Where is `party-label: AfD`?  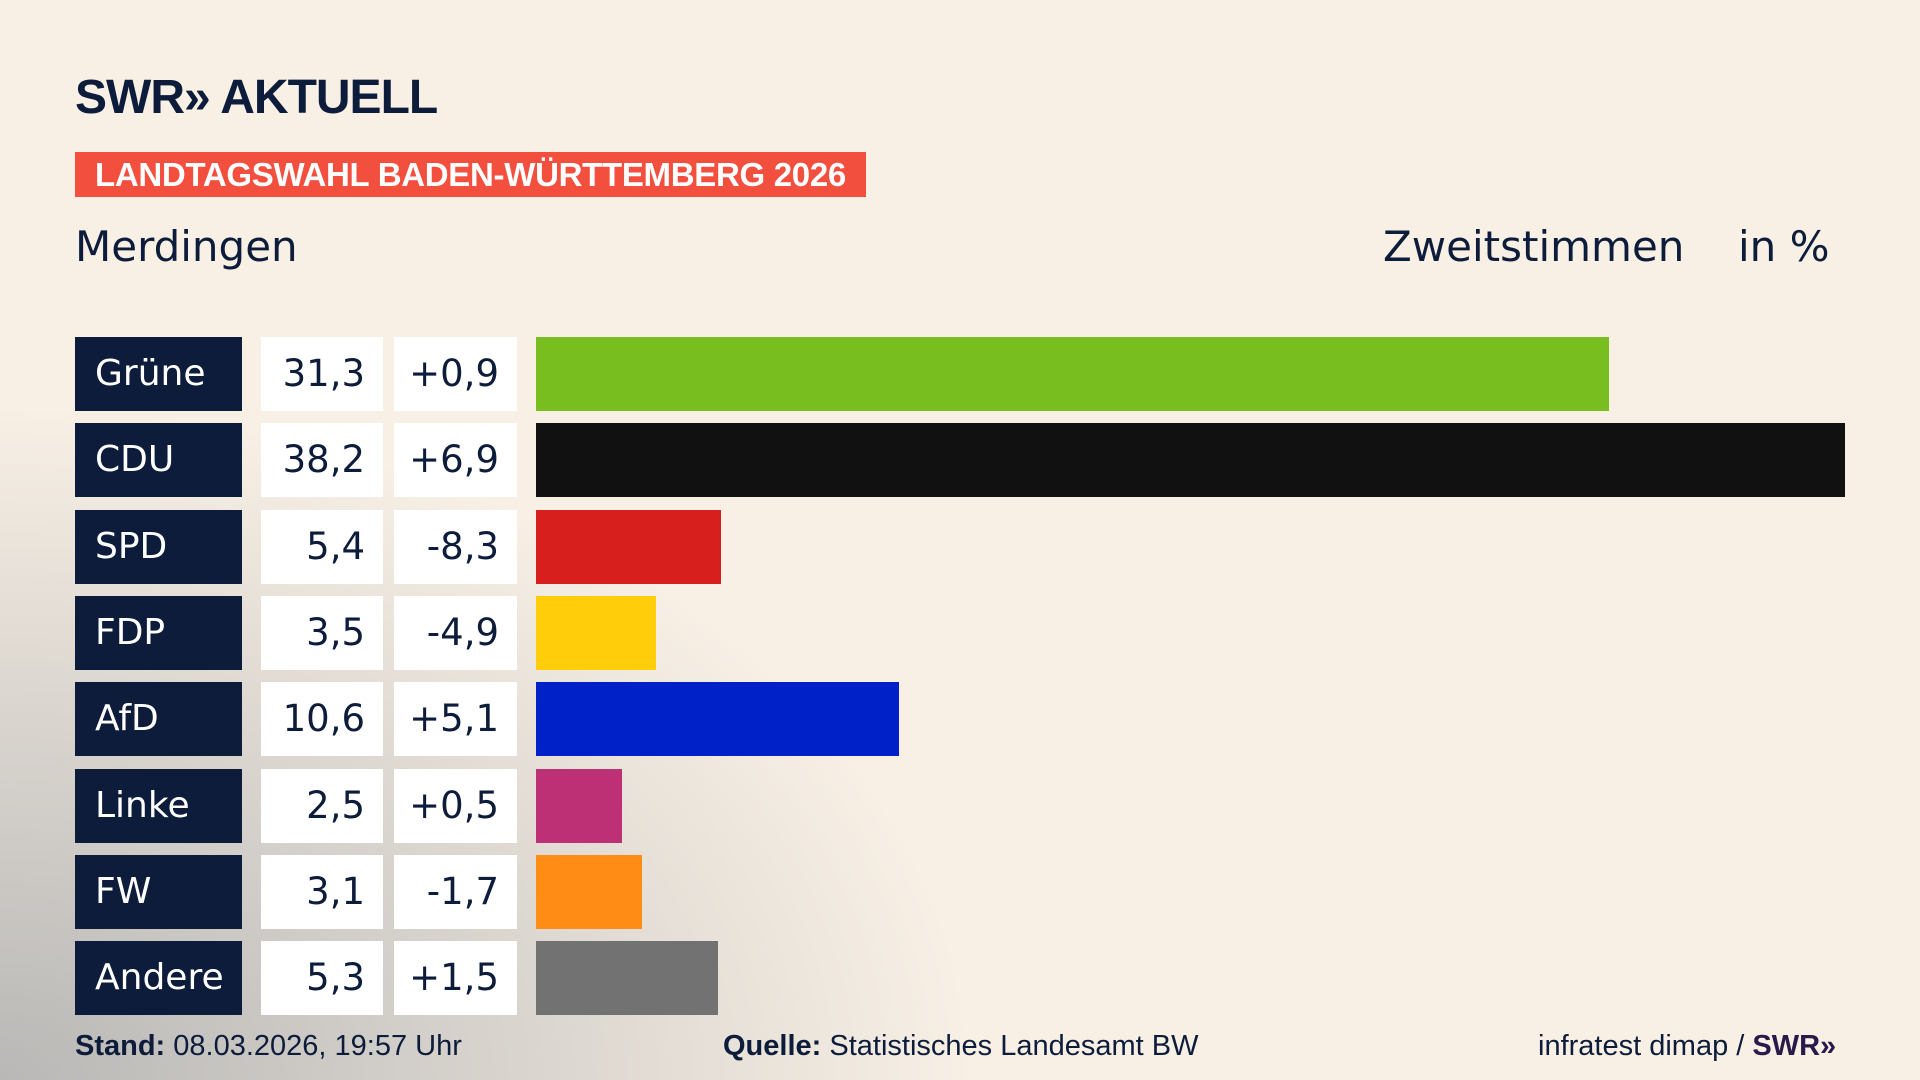 party-label: AfD is located at coordinates (158, 719).